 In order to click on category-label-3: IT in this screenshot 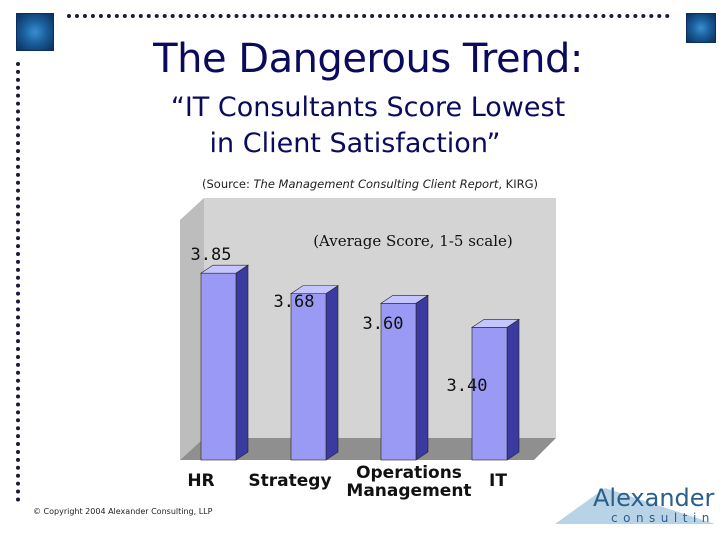, I will do `click(498, 481)`.